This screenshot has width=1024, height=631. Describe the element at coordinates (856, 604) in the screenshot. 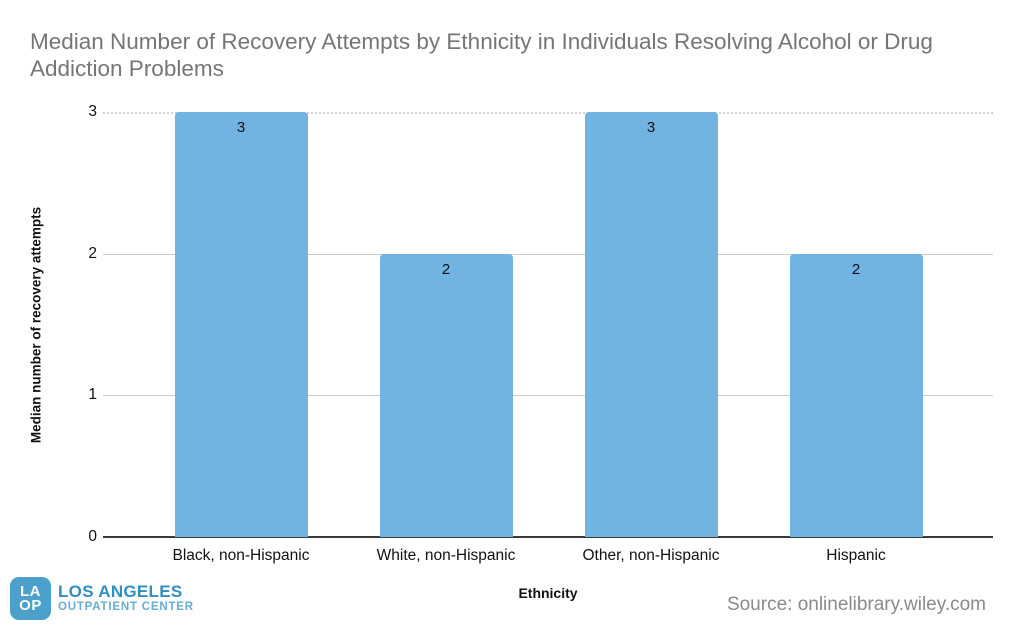

I see `source-attribution: Source: onlinelibrary.wiley.com` at that location.